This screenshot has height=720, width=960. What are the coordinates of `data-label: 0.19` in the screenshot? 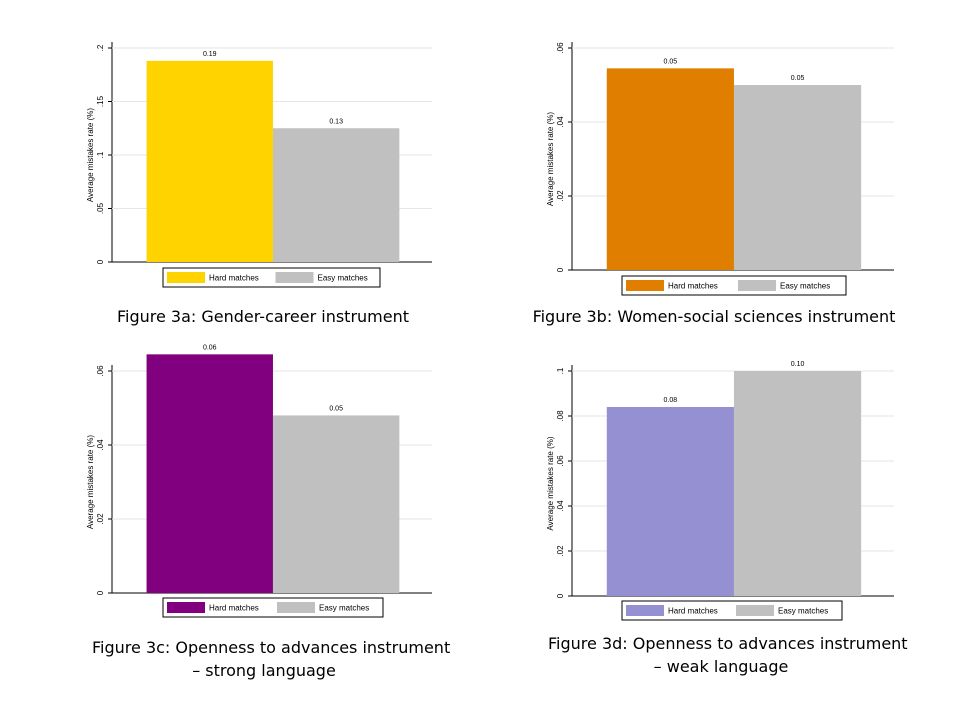 It's located at (210, 54).